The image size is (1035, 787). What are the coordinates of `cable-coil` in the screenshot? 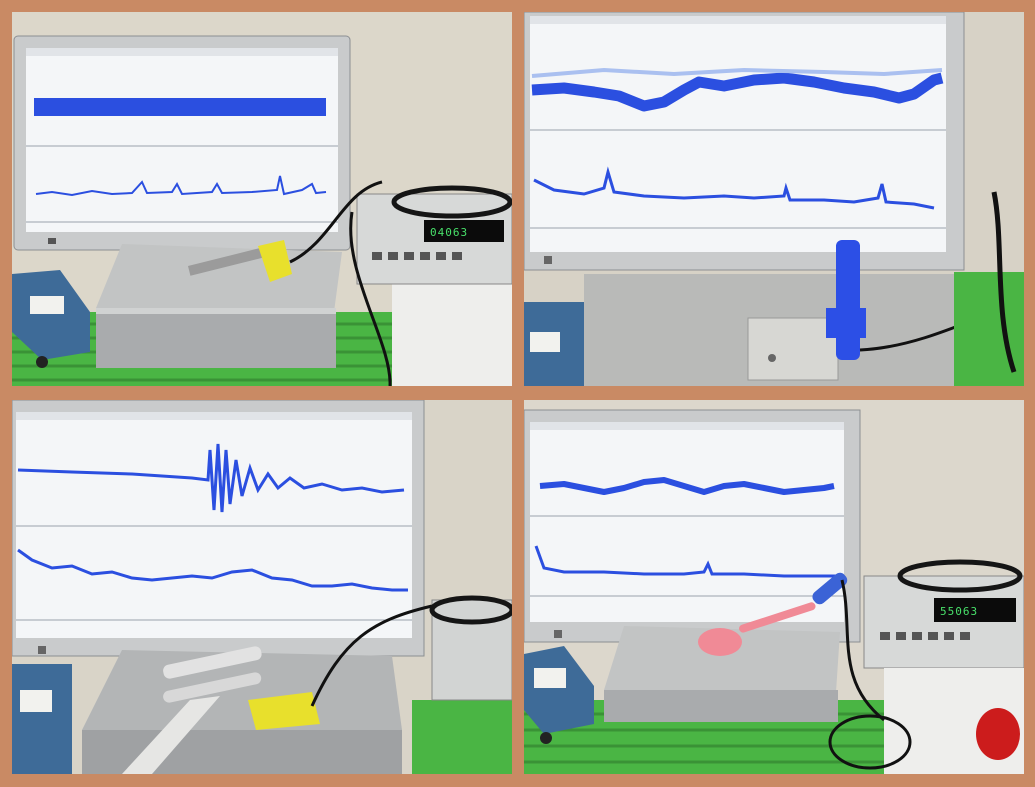 It's located at (870, 742).